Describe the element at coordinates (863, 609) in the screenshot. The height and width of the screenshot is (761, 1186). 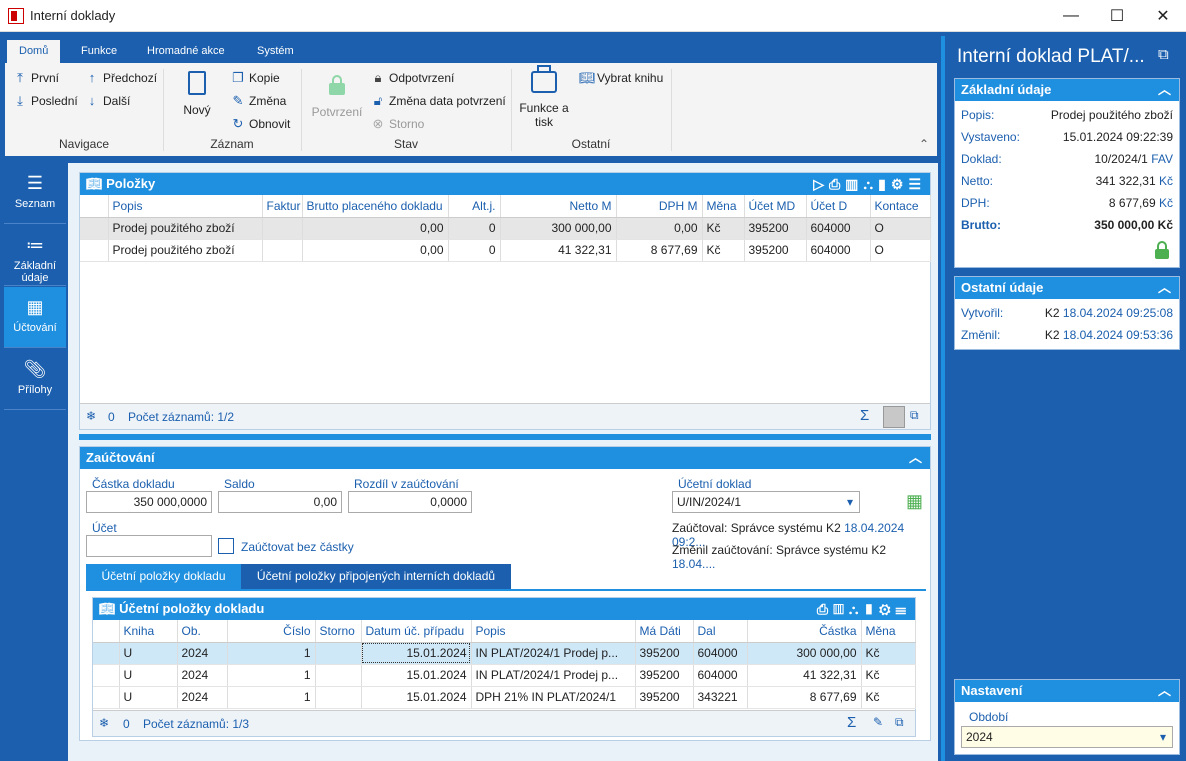
I see `panel-toolbar-icons: ⎙▥⛬▮⚙☰` at that location.